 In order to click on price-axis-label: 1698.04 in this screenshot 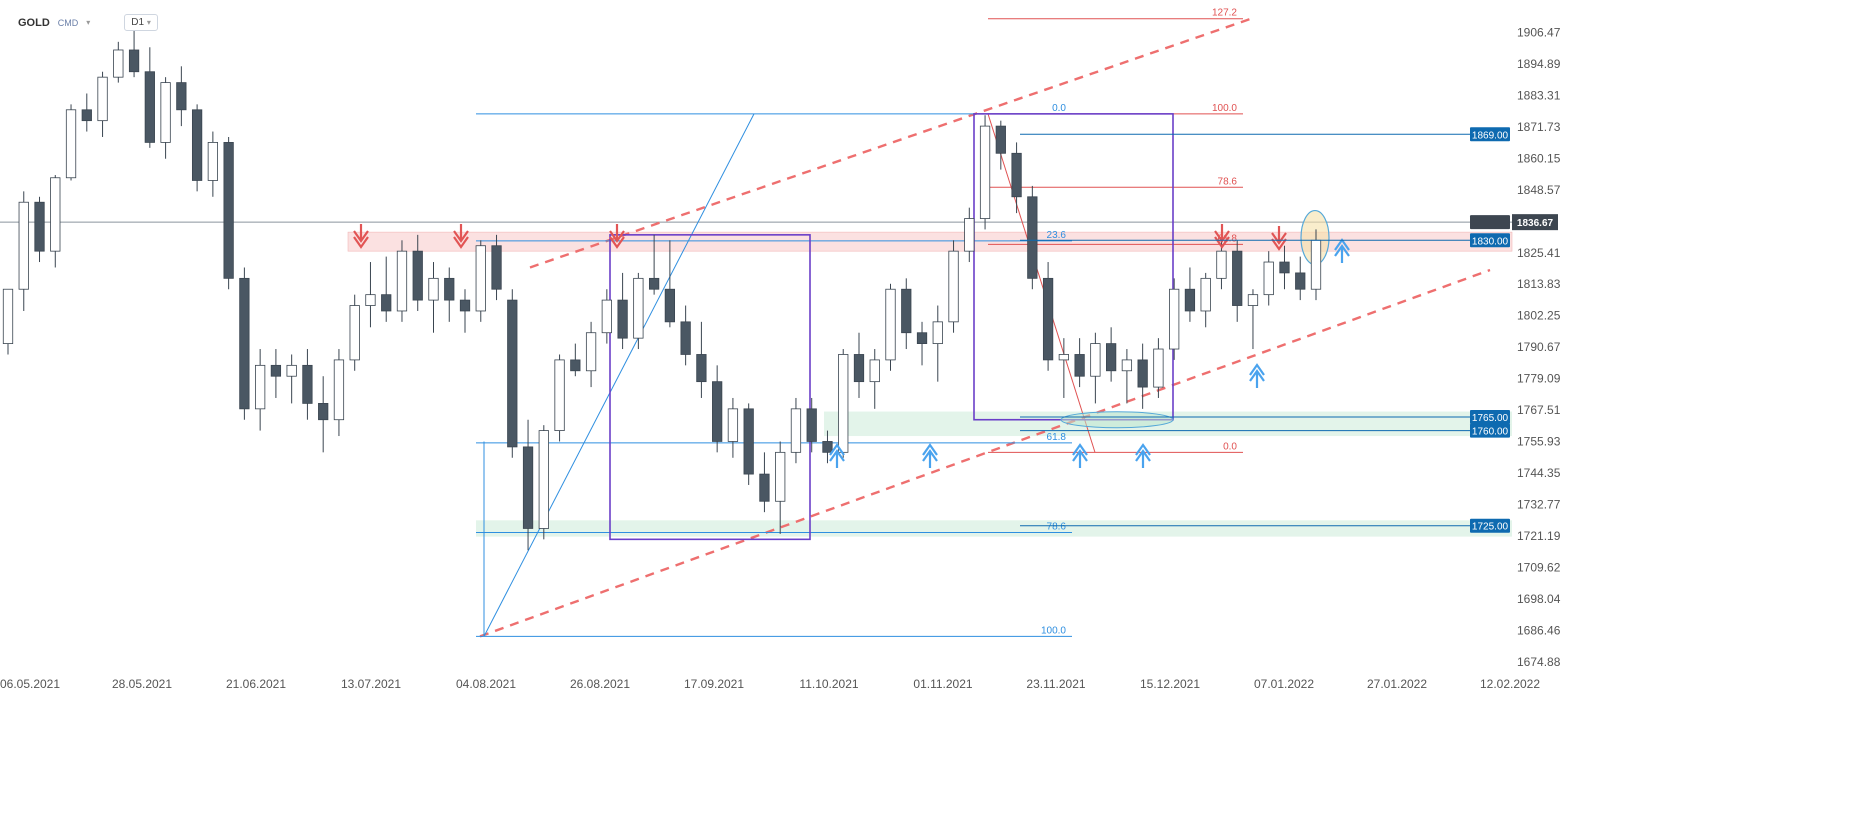, I will do `click(1539, 599)`.